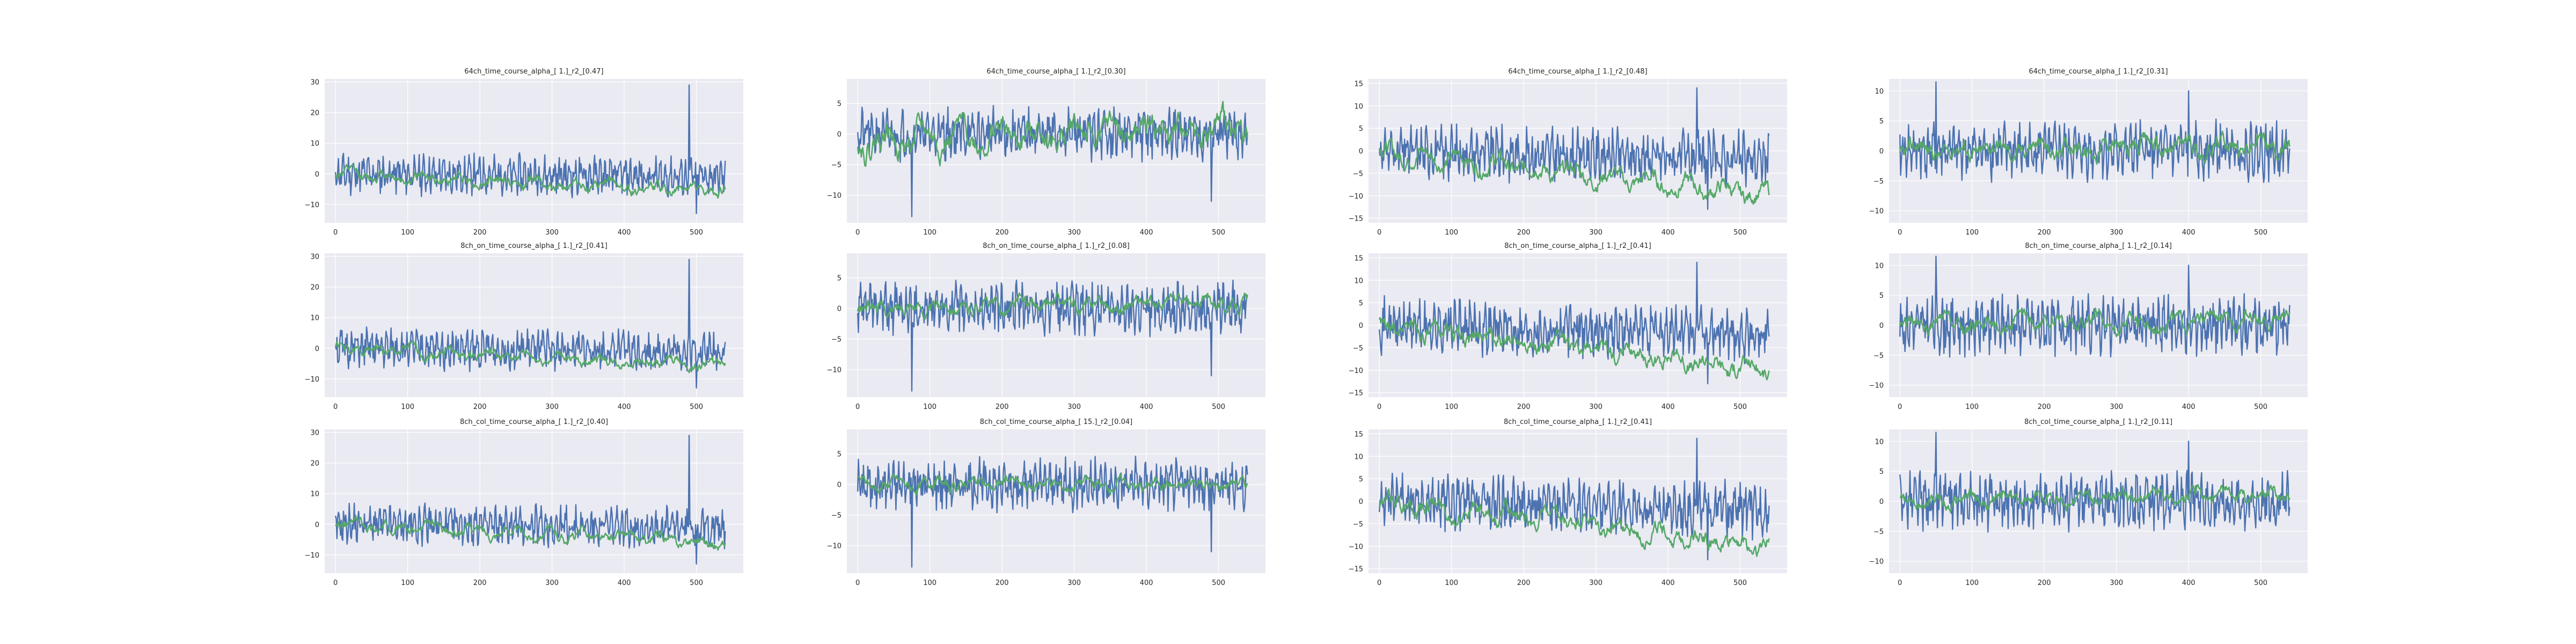 The height and width of the screenshot is (644, 2576). What do you see at coordinates (1577, 72) in the screenshot?
I see `subplot-title: 64ch_time_course_alpha_[ 1.]_r2_[0.48]` at bounding box center [1577, 72].